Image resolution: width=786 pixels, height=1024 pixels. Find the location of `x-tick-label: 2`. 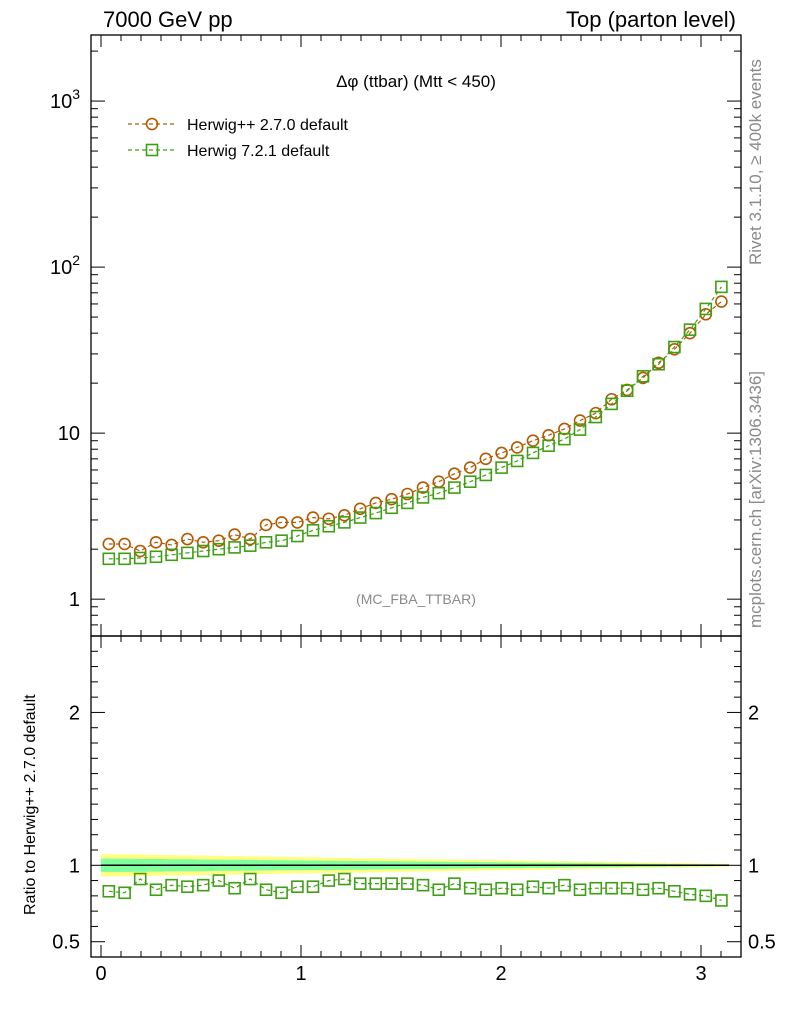

x-tick-label: 2 is located at coordinates (500, 974).